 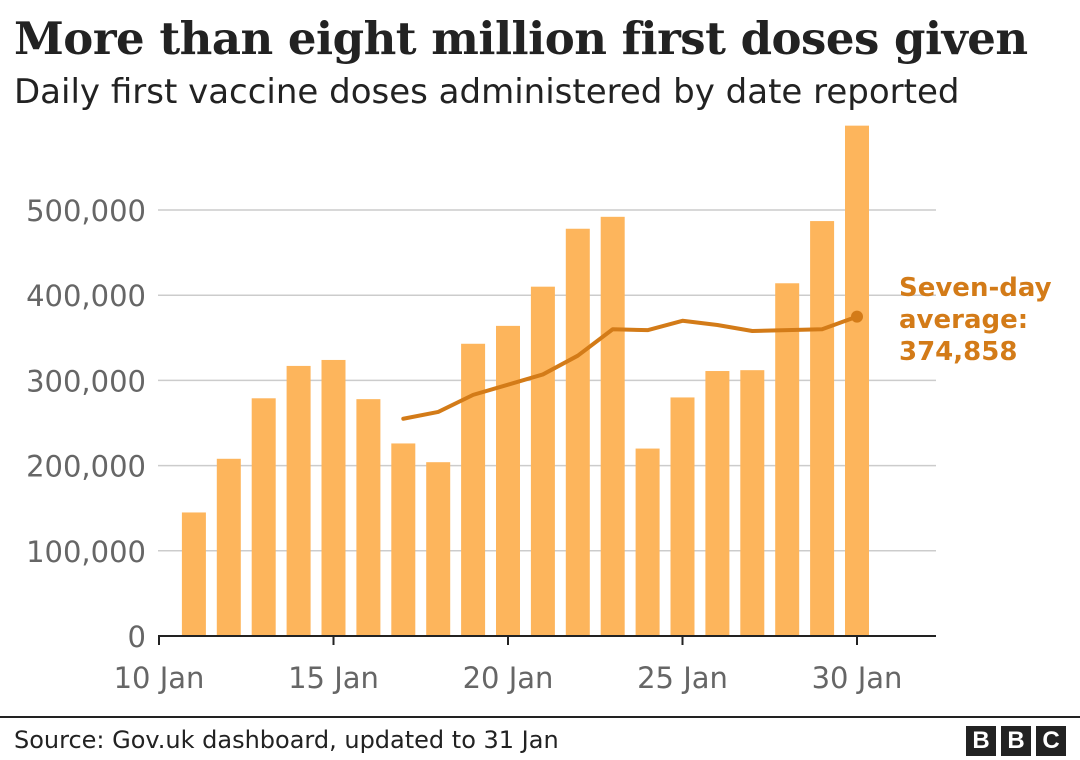 What do you see at coordinates (86, 552) in the screenshot?
I see `y-tick-label: 100,000` at bounding box center [86, 552].